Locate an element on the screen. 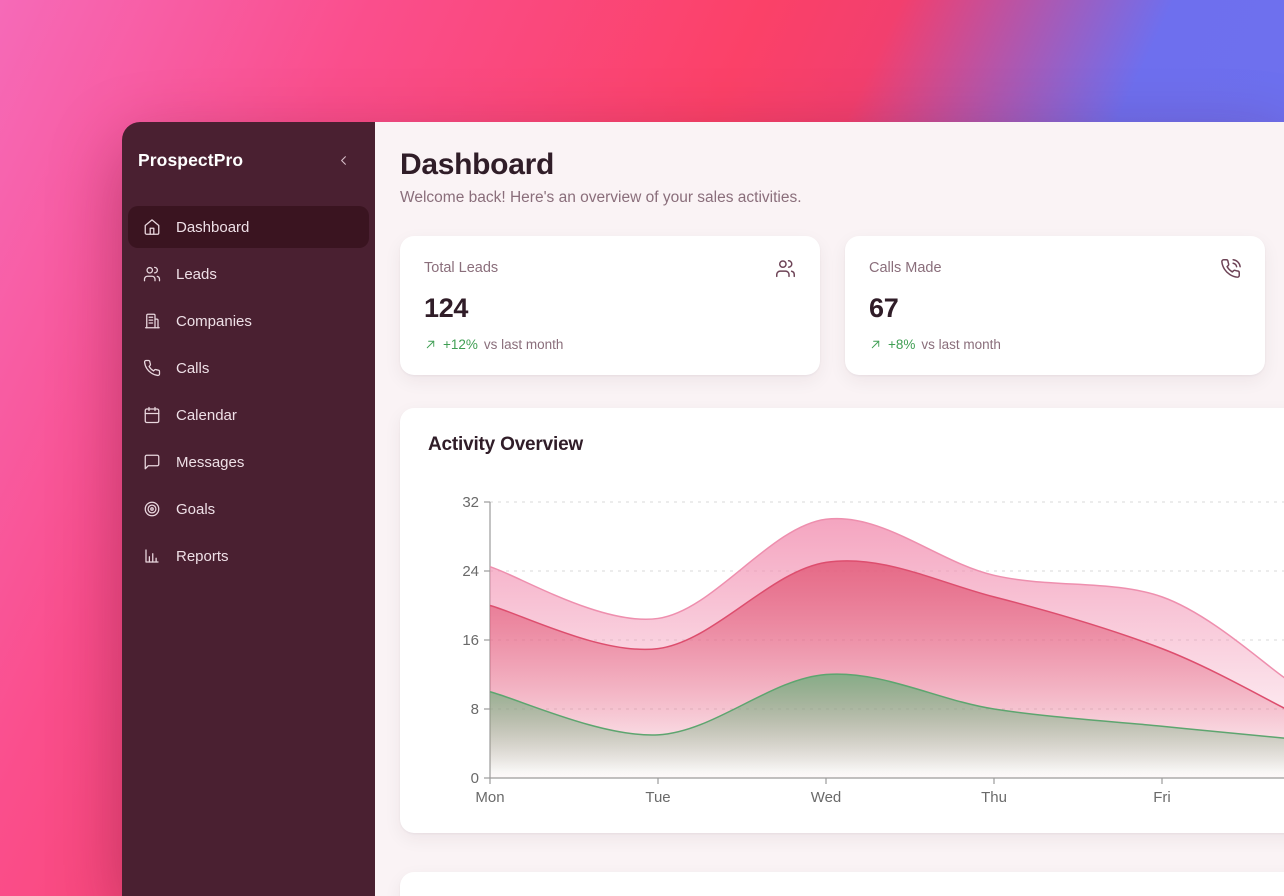 The image size is (1284, 896). sidebar-item-goals: Goals is located at coordinates (248, 509).